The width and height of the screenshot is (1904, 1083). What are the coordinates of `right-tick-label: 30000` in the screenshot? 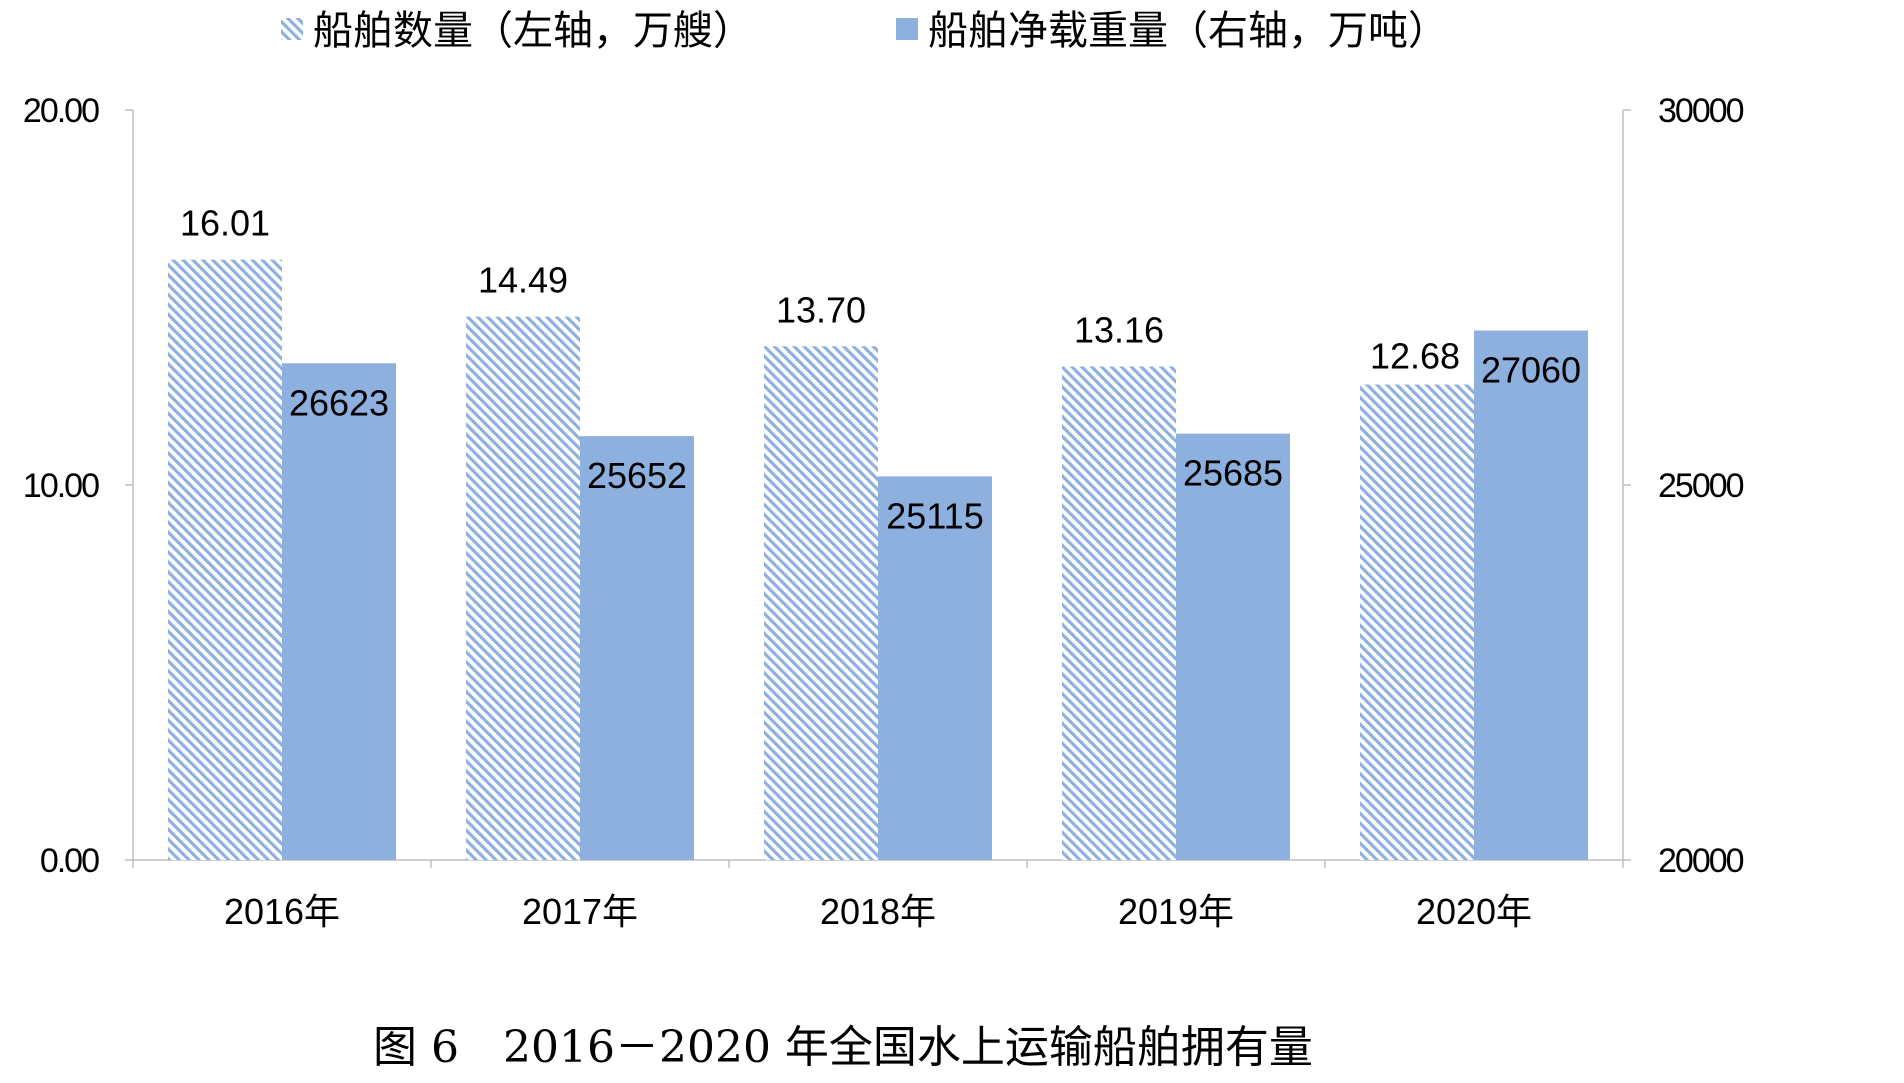 It's located at (1701, 111).